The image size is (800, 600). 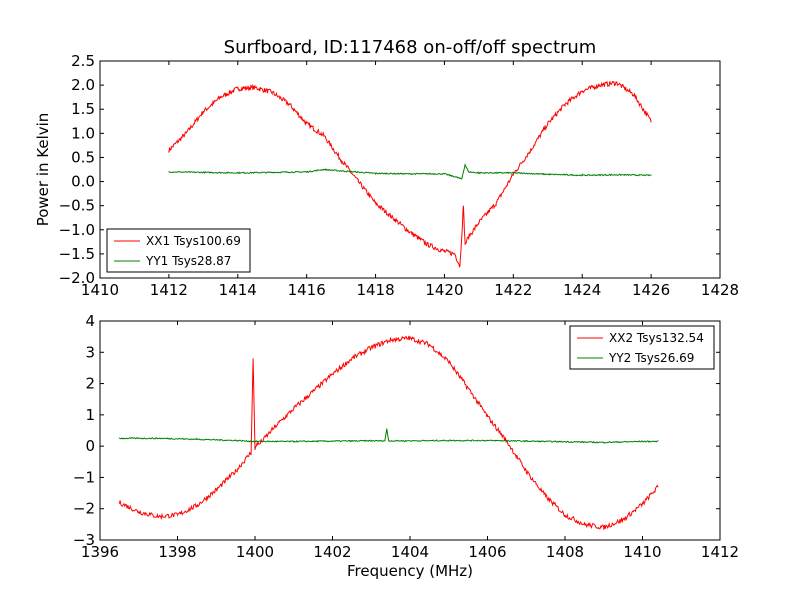 I want to click on x-tick-label: 1428, so click(x=720, y=290).